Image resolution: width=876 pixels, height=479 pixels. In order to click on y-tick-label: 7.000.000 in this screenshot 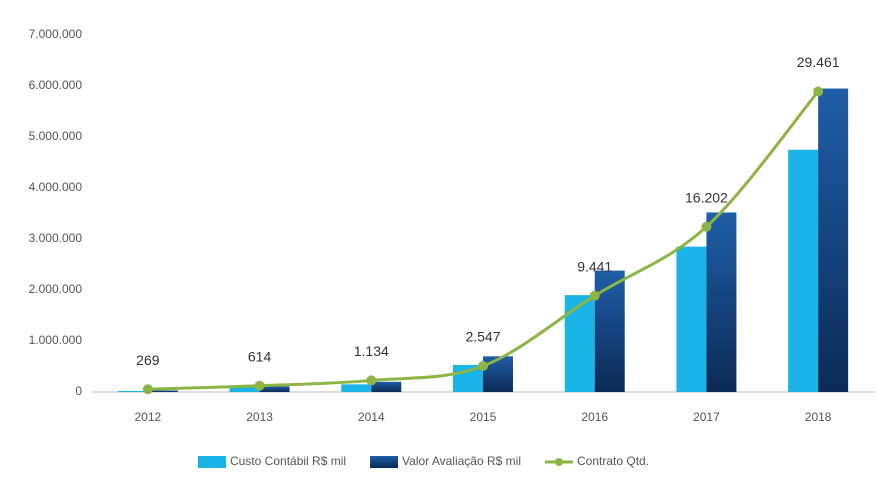, I will do `click(56, 34)`.